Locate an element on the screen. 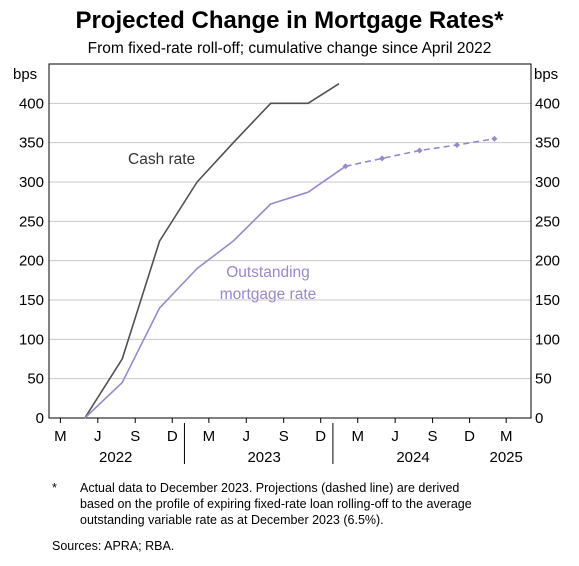  y-tick-left-100: 100 is located at coordinates (31, 339).